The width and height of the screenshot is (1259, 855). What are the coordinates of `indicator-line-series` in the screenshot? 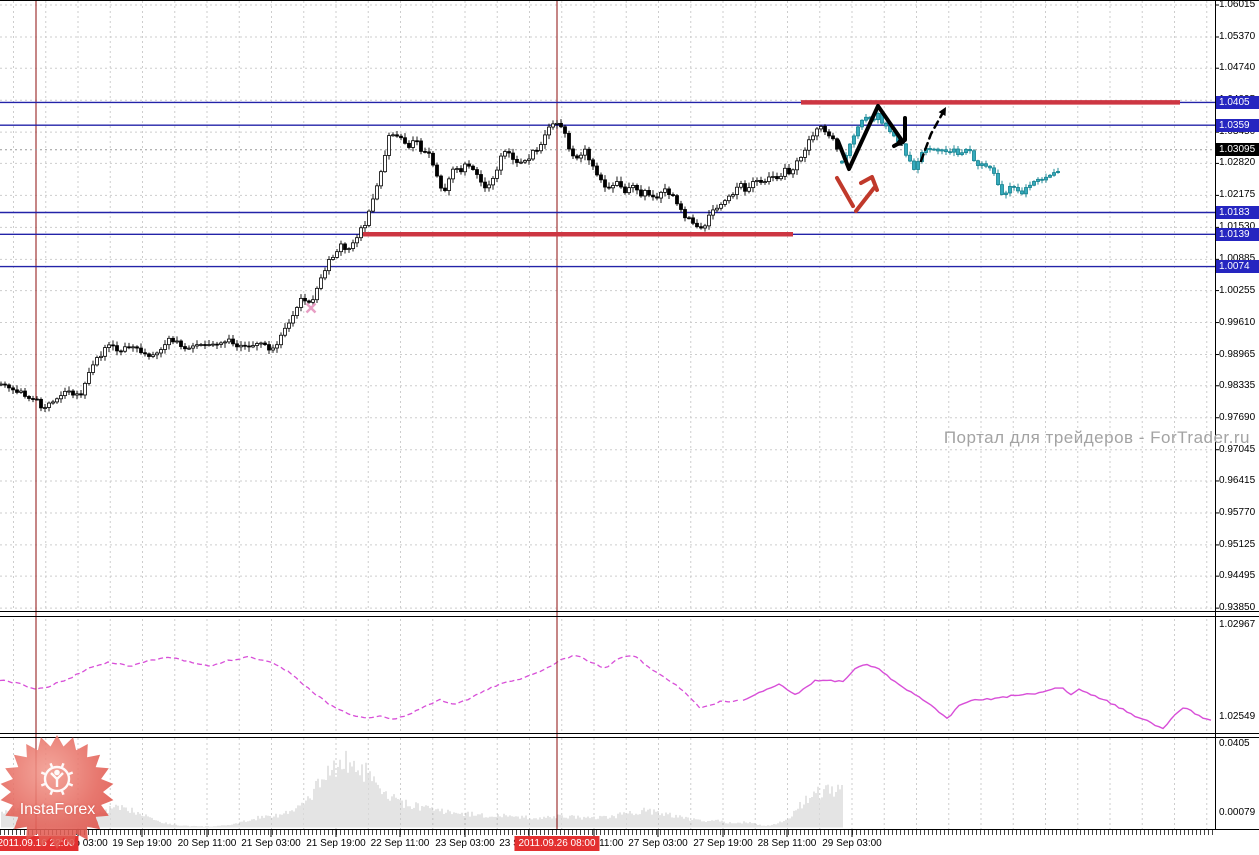 It's located at (606, 692).